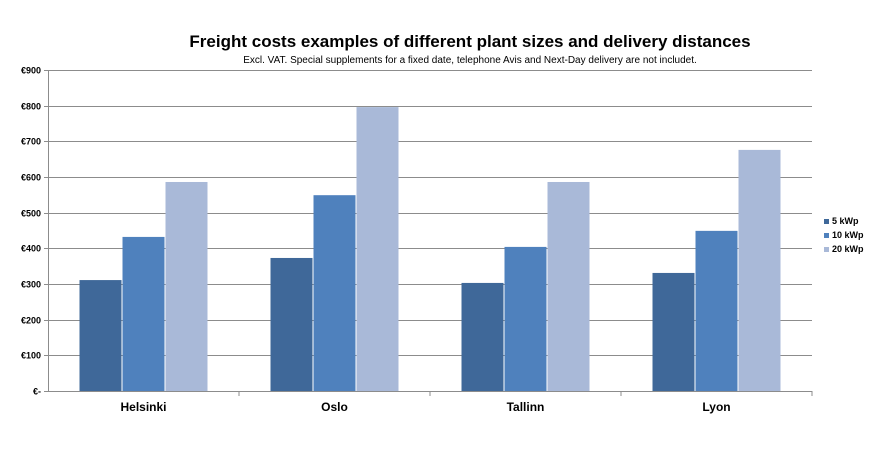  Describe the element at coordinates (526, 407) in the screenshot. I see `x-tick-label: Tallinn` at that location.